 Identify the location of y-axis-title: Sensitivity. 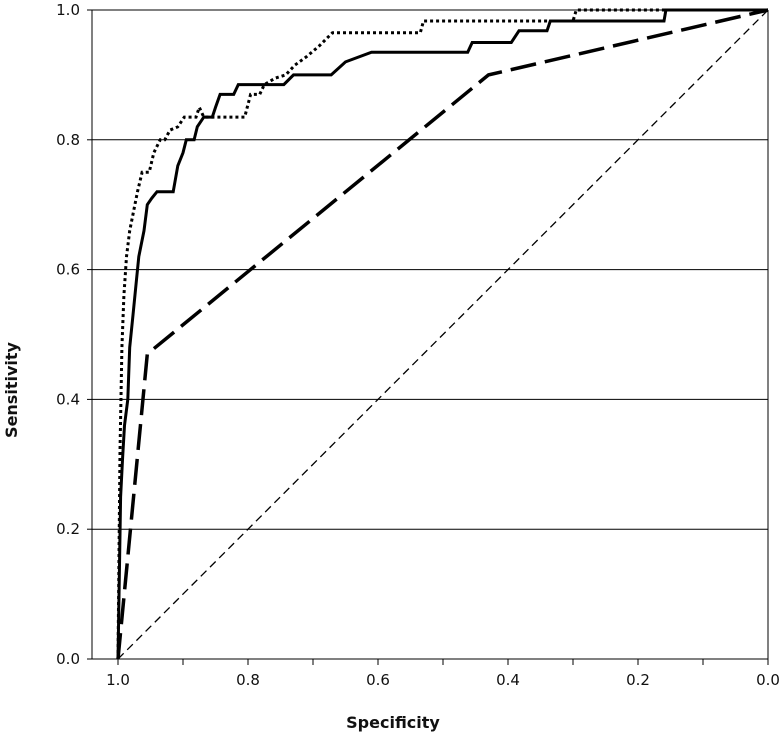
(11, 389).